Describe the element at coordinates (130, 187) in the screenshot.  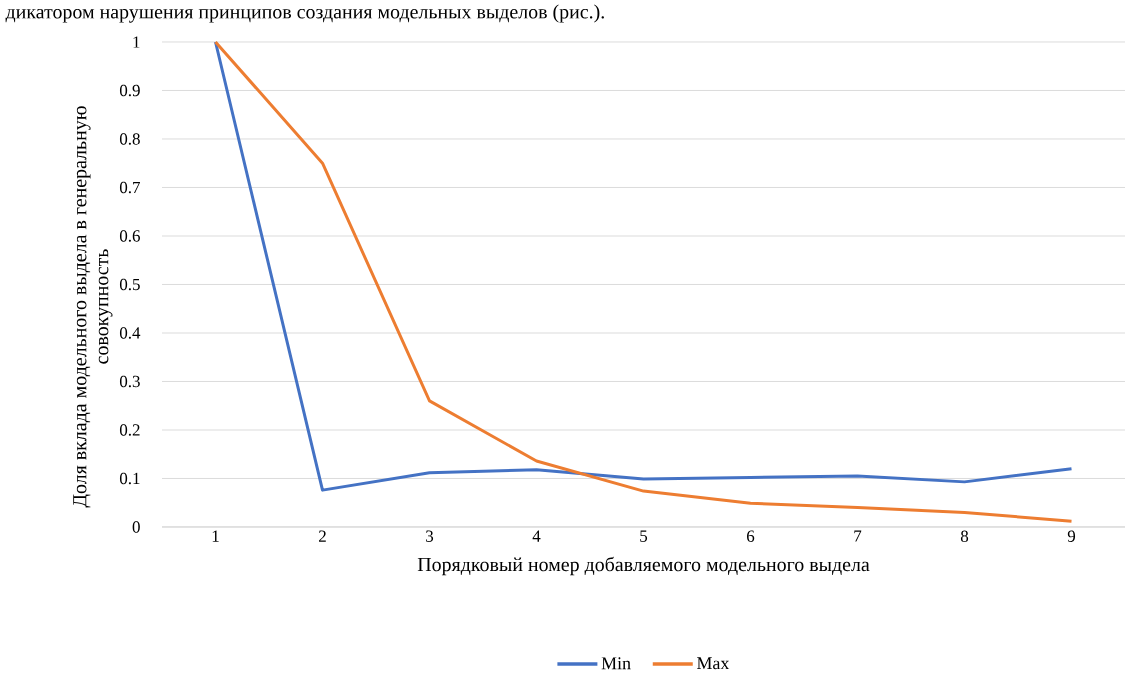
I see `y-tick-label: 0.7` at that location.